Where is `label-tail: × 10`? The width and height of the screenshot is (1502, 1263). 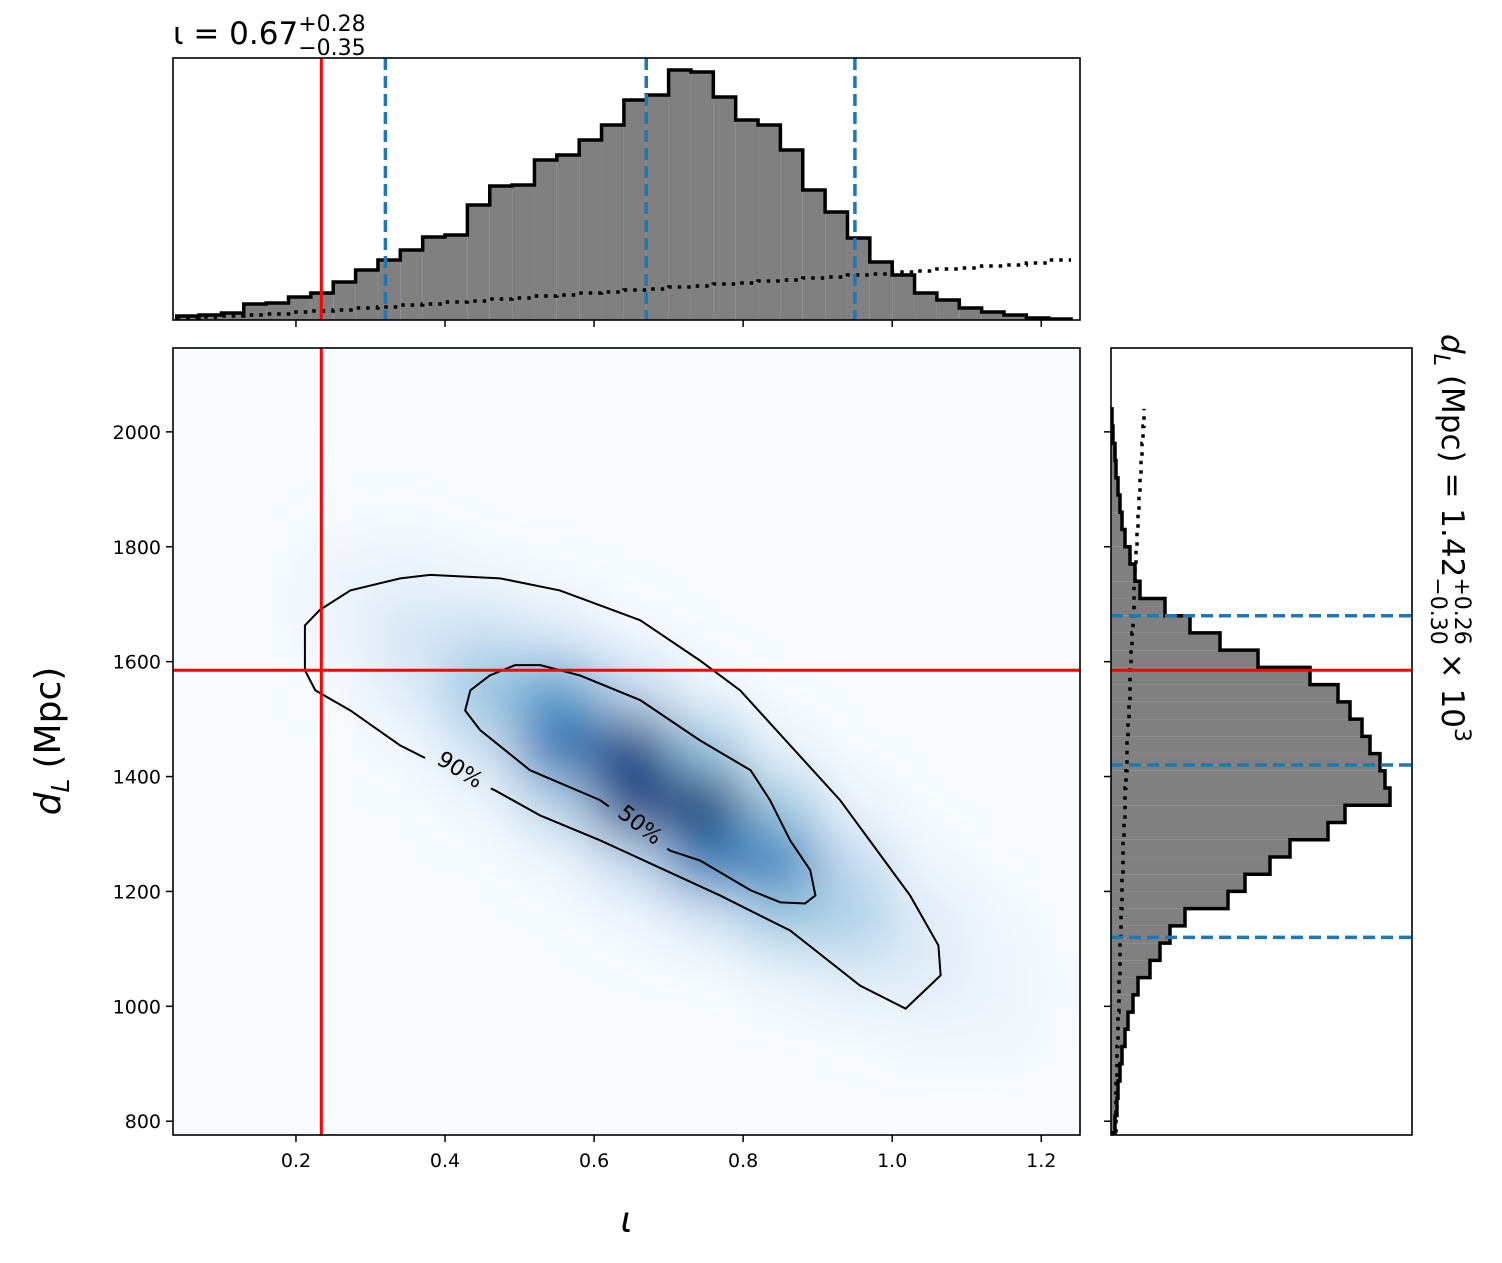
label-tail: × 10 is located at coordinates (1452, 690).